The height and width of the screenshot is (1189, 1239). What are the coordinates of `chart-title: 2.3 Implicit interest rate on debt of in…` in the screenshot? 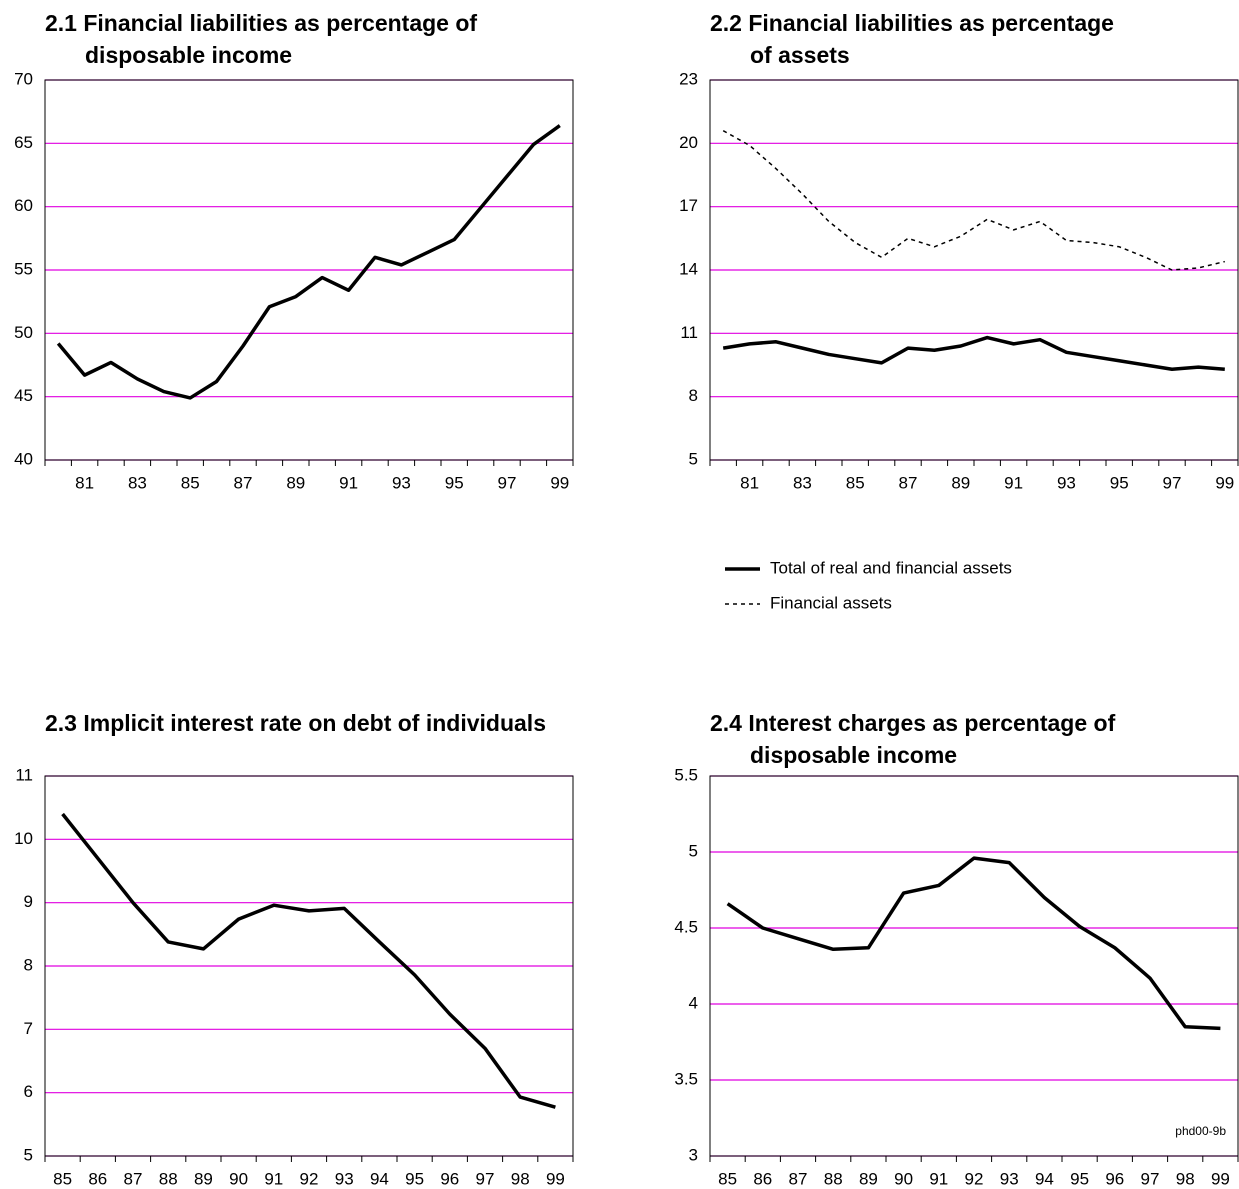 It's located at (295, 723).